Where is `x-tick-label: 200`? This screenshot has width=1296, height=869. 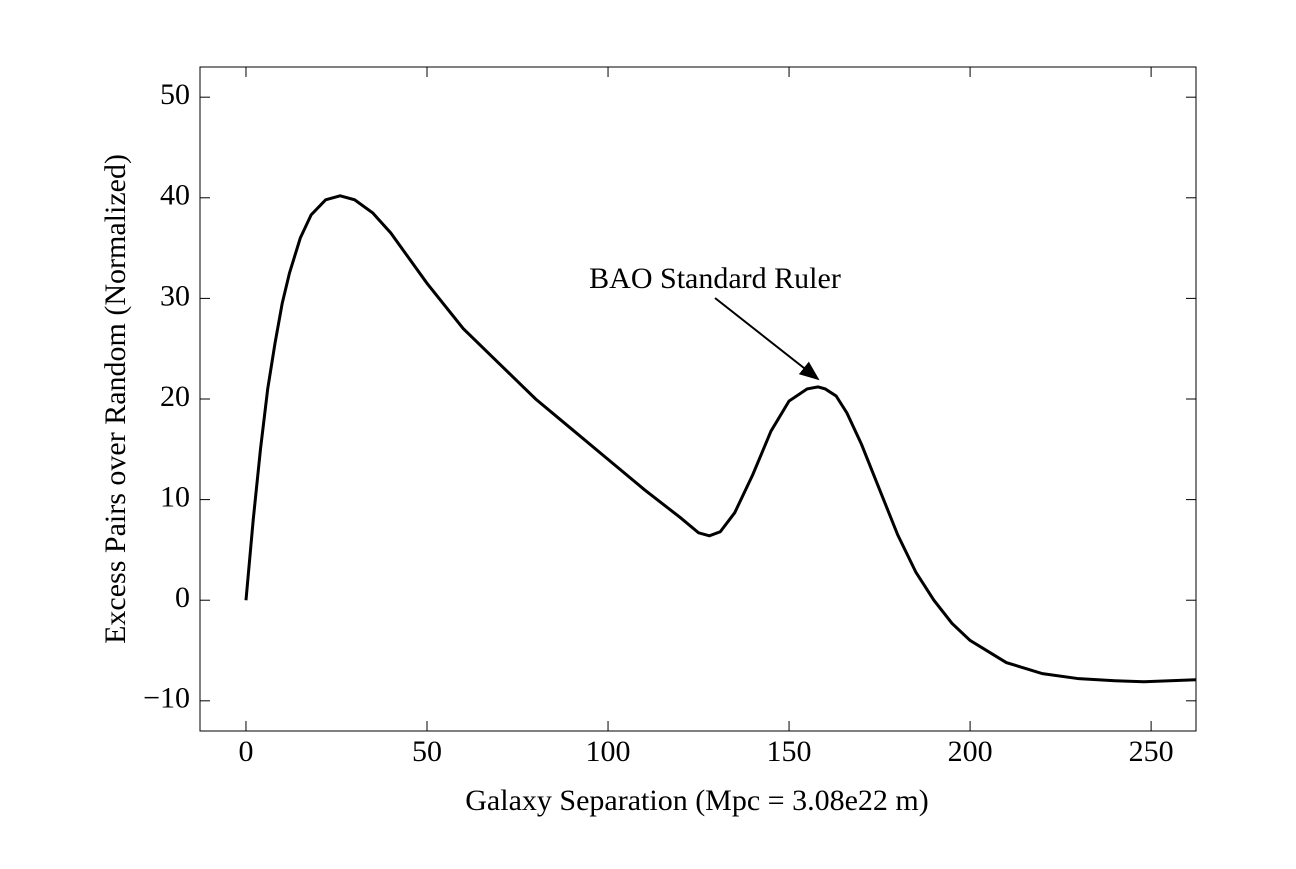 x-tick-label: 200 is located at coordinates (970, 751).